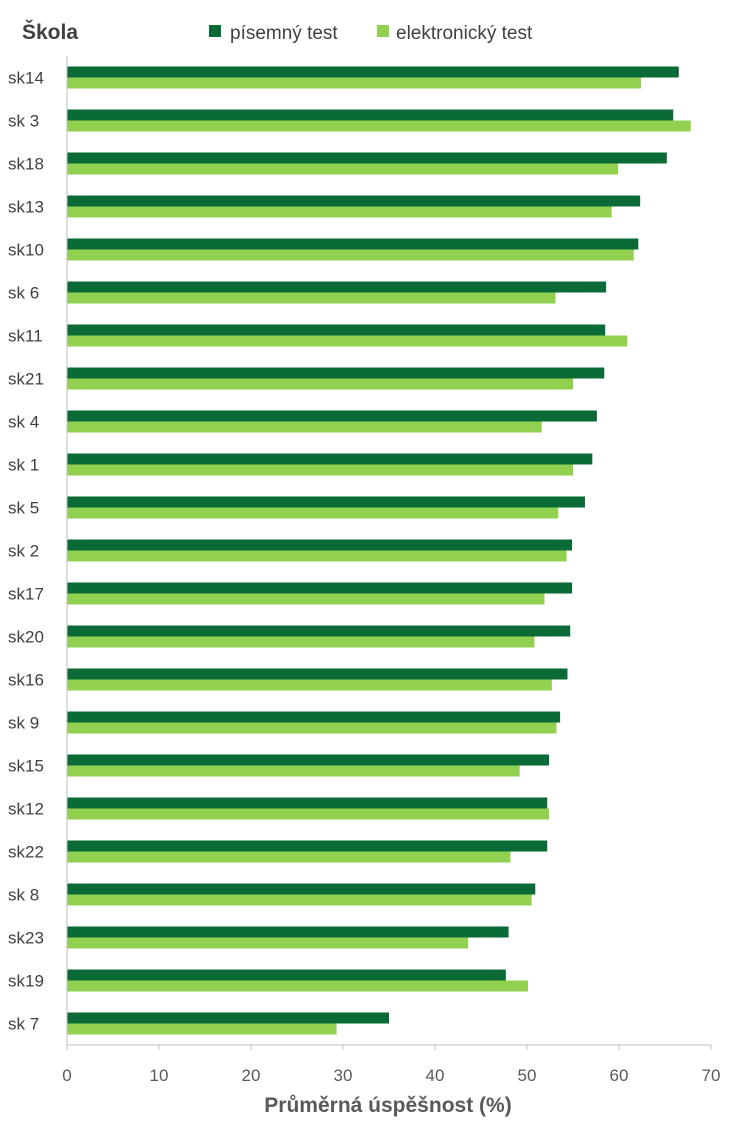 The image size is (752, 1128). Describe the element at coordinates (353, 244) in the screenshot. I see `bar-pisemny-sk10` at that location.